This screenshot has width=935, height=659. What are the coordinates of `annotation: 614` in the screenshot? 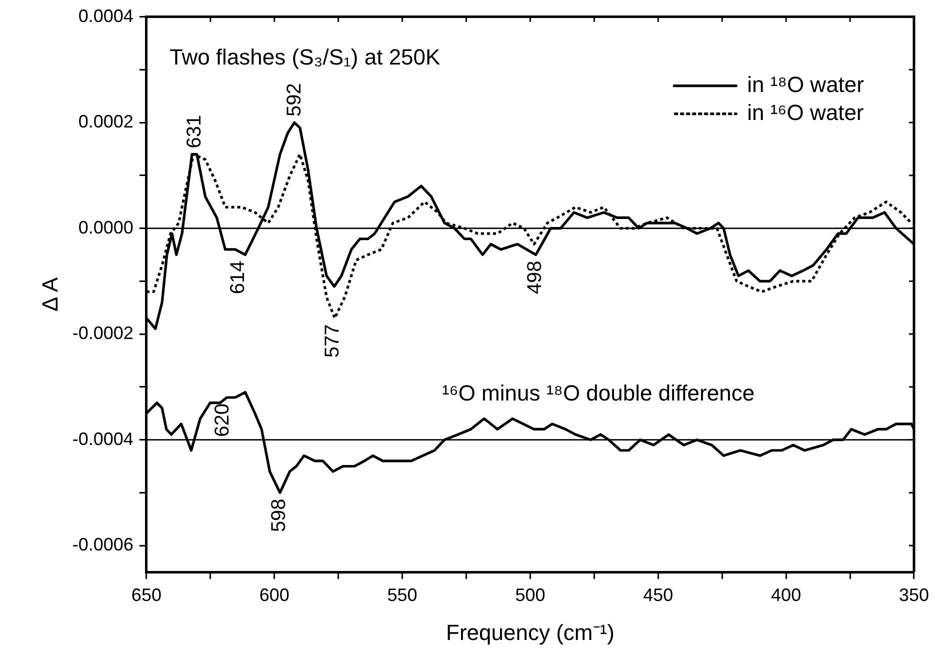 It's located at (238, 277).